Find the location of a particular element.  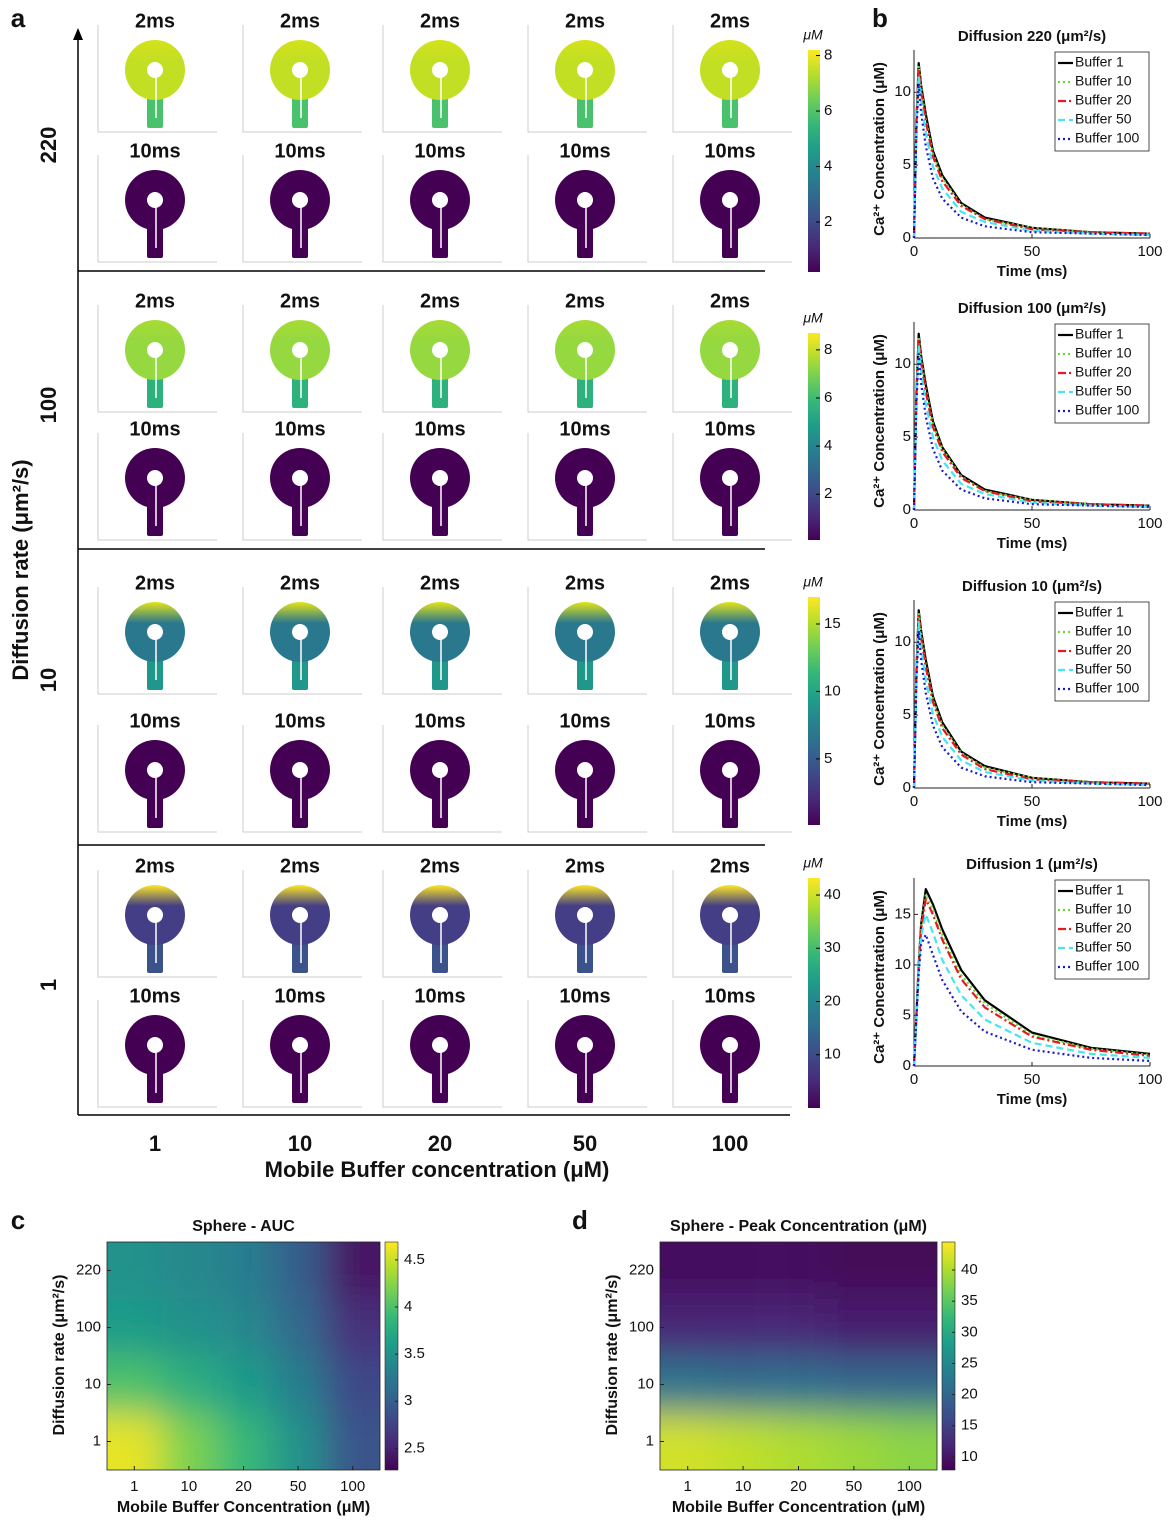

chart-title: Diffusion 220 (μm²/s) is located at coordinates (1032, 36).